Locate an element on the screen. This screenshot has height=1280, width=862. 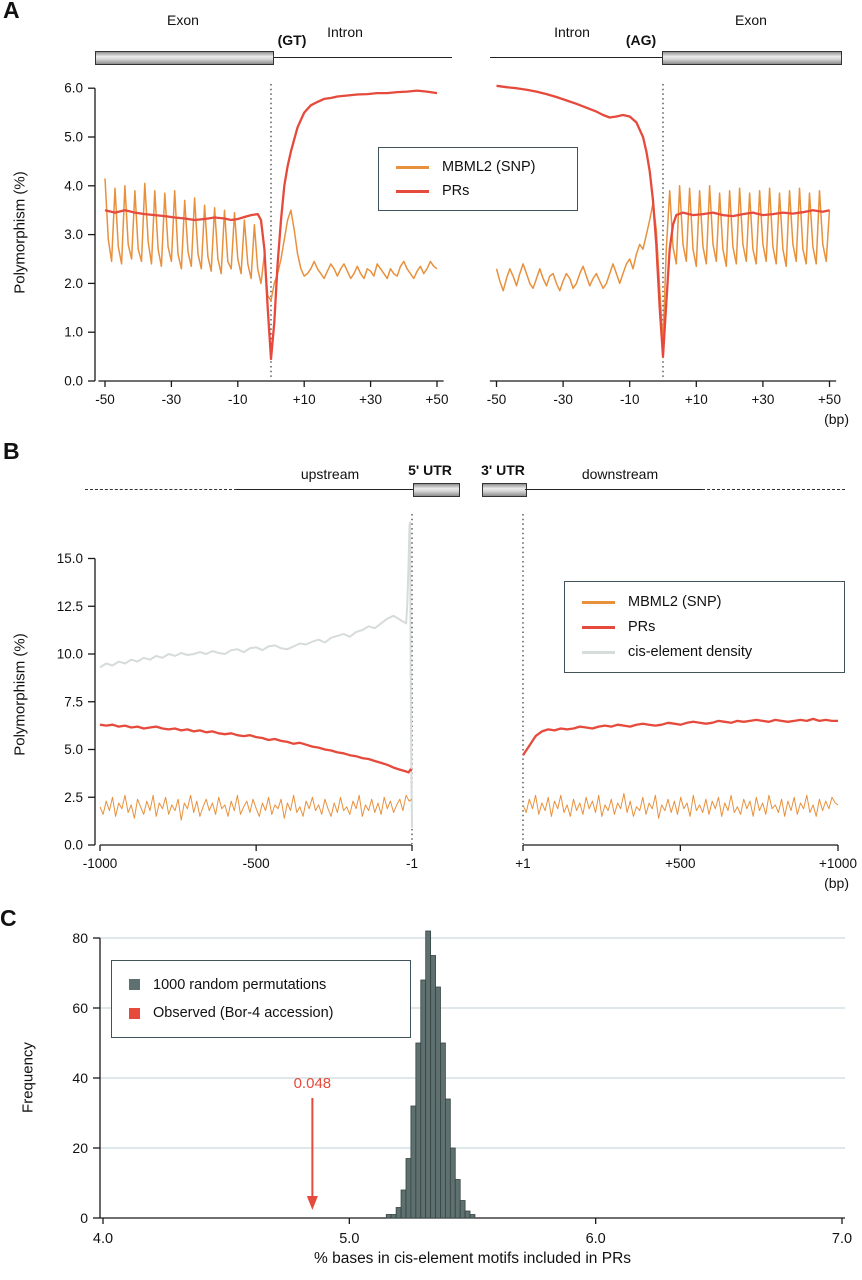
svg-text: +500 is located at coordinates (680, 863).